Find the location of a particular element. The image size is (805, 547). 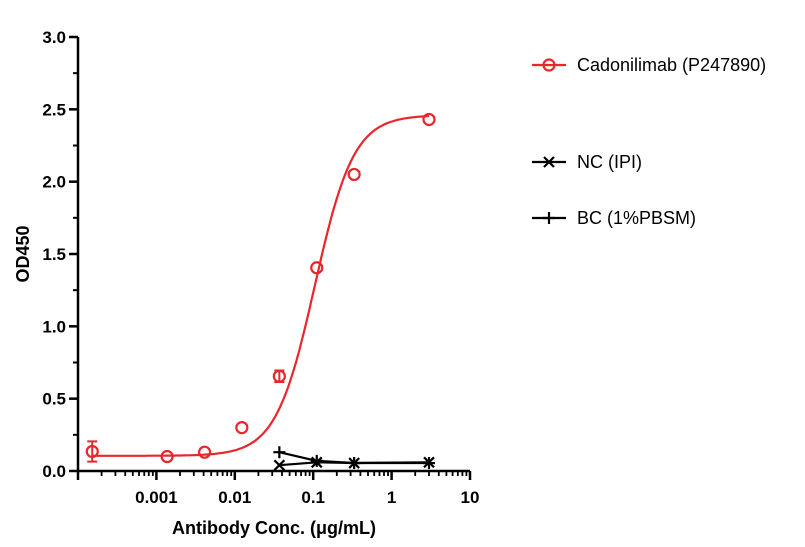

legend-label: BC (1%PBSM) is located at coordinates (636, 218).